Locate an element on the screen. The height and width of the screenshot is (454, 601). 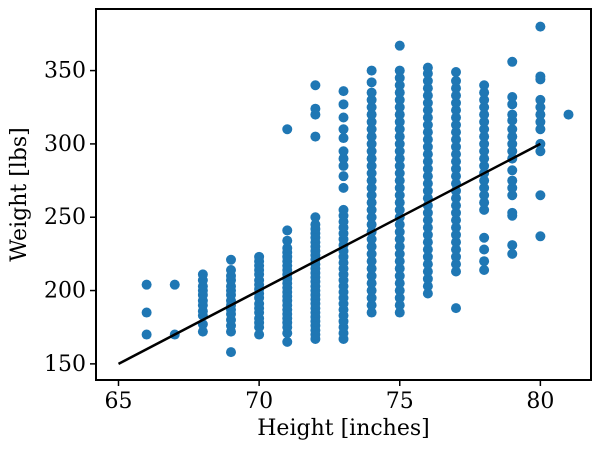
x-axis-label: Height [inches] is located at coordinates (343, 428).